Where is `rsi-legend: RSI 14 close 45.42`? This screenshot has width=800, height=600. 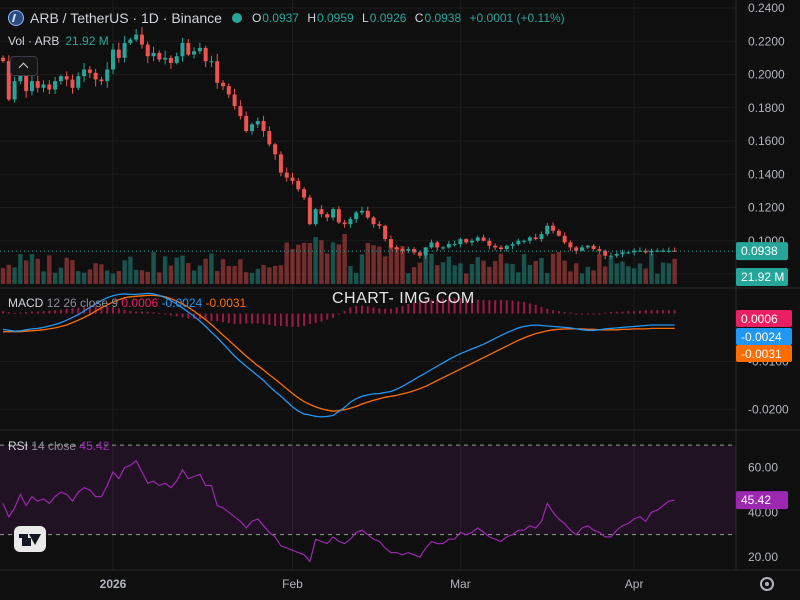 rsi-legend: RSI 14 close 45.42 is located at coordinates (58, 446).